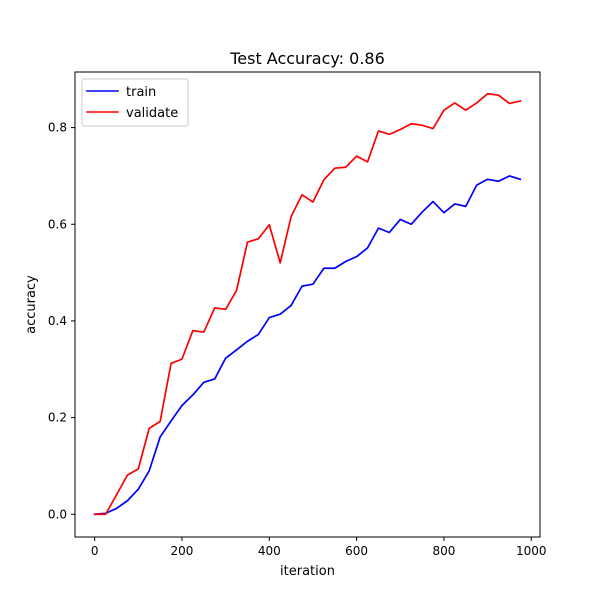 This screenshot has height=604, width=600. What do you see at coordinates (57, 418) in the screenshot?
I see `y-tick-label: 0.2` at bounding box center [57, 418].